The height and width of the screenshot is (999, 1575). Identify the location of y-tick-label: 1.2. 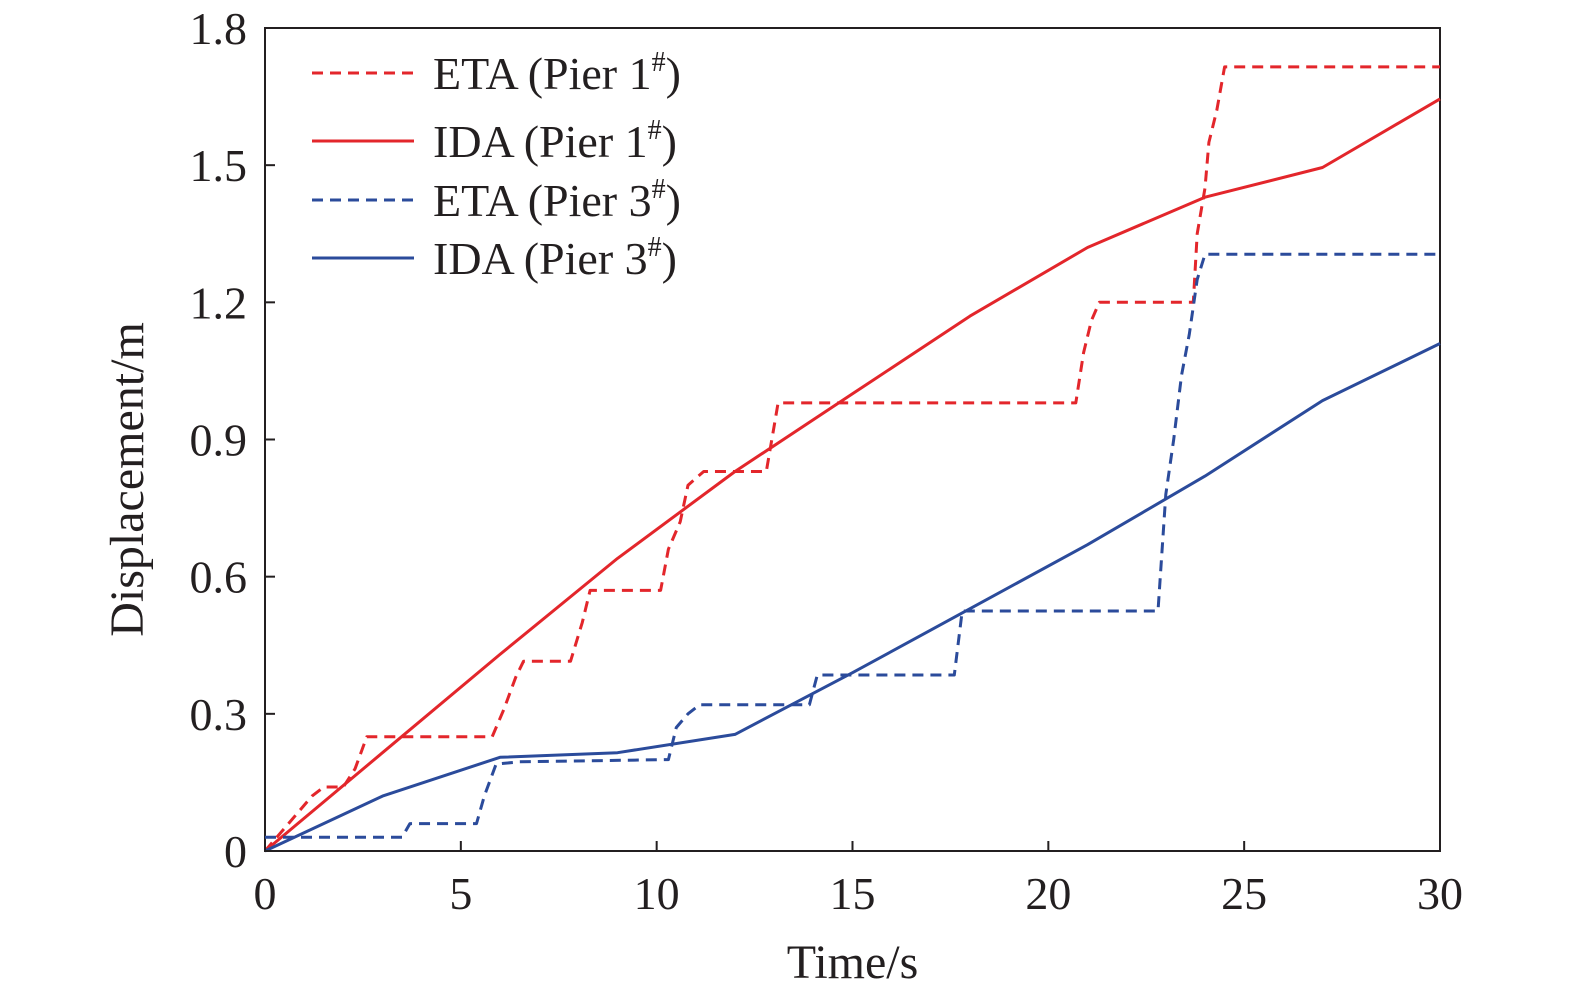
(219, 302).